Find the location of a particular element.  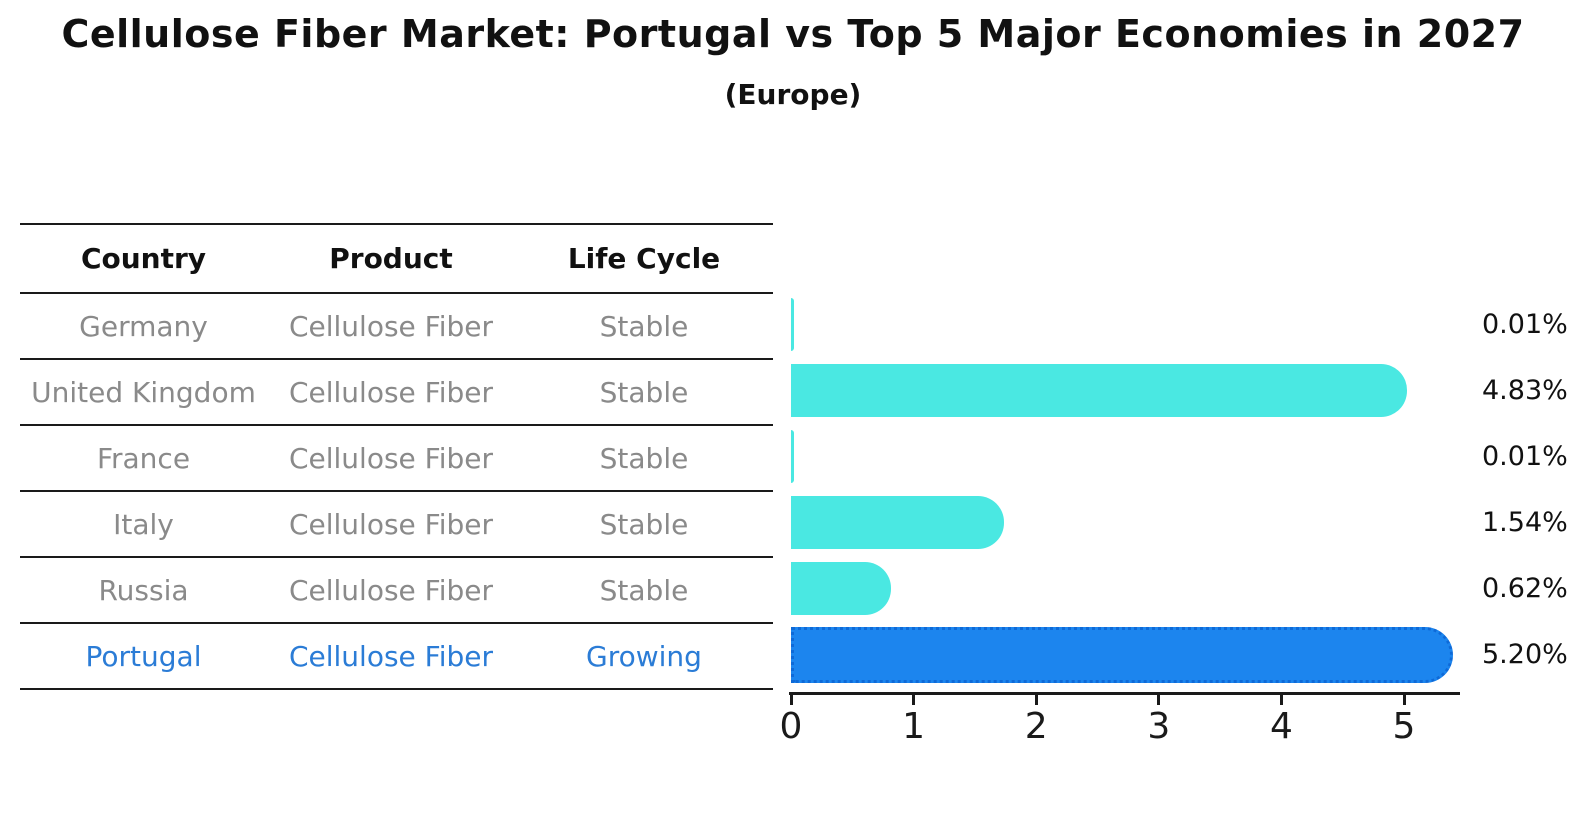

table-header-row: Country Product Life Cycle is located at coordinates (396, 259).